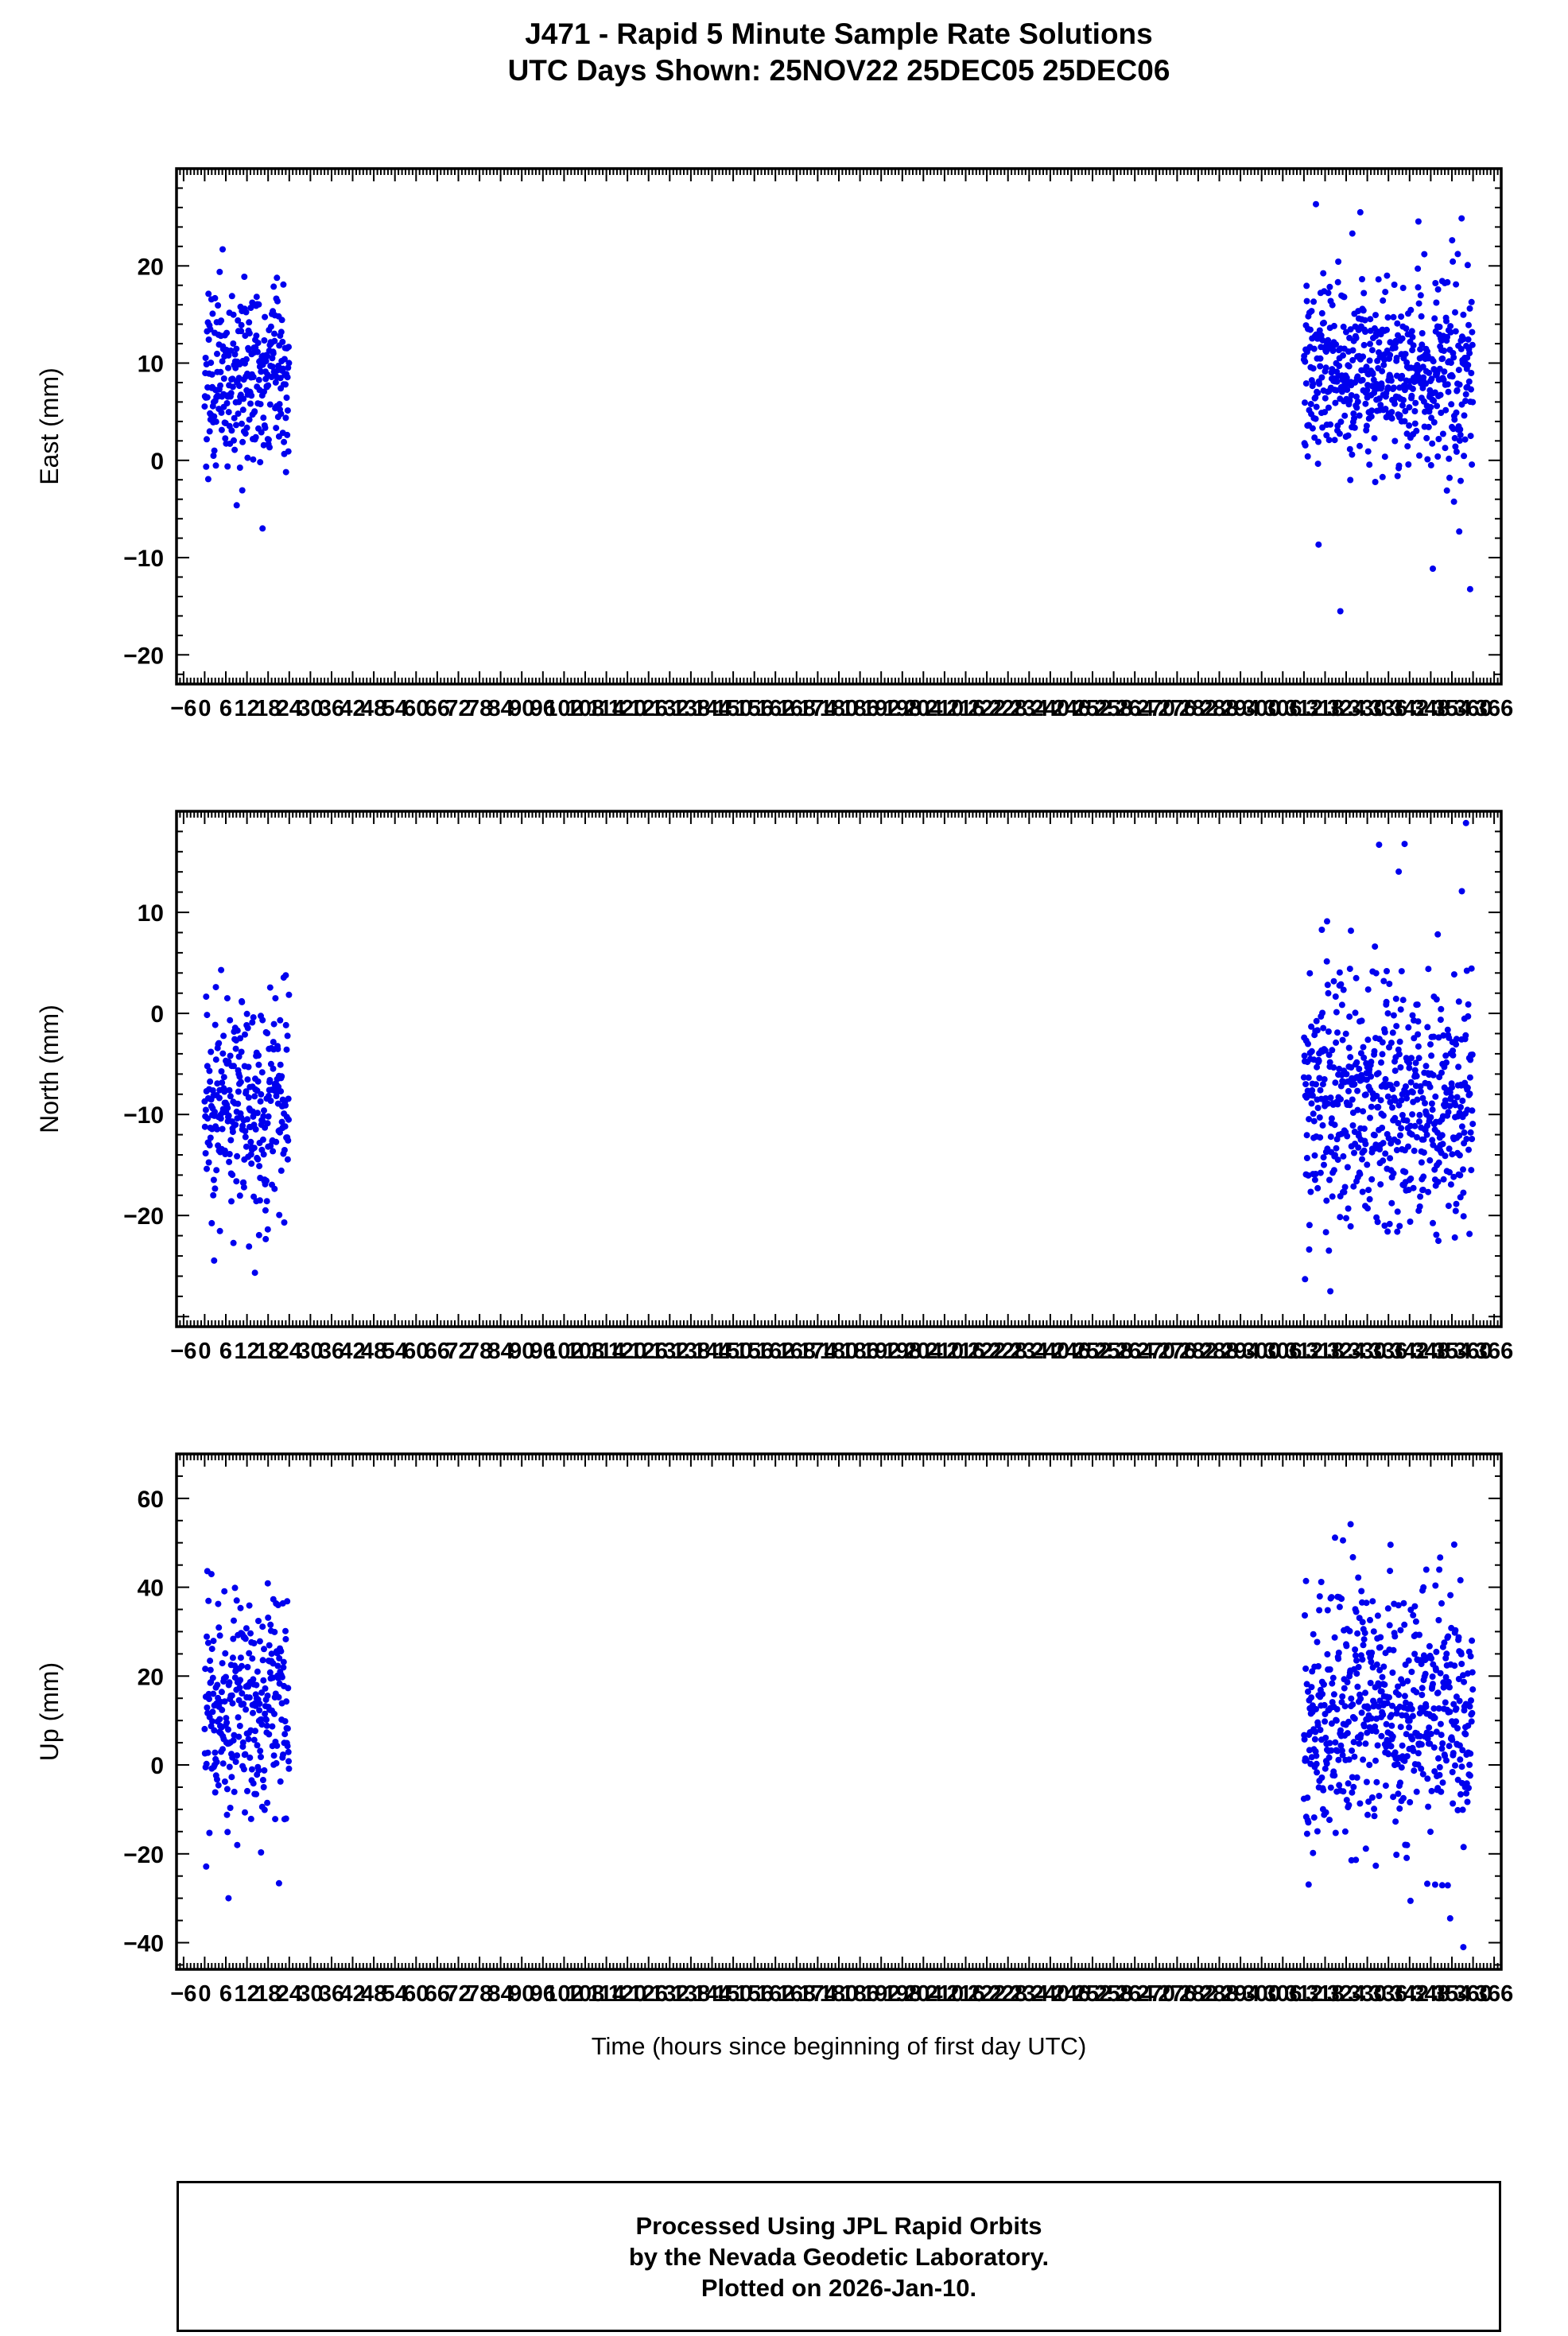 This screenshot has height=2336, width=1568. I want to click on svg-text: 186, so click(859, 1351).